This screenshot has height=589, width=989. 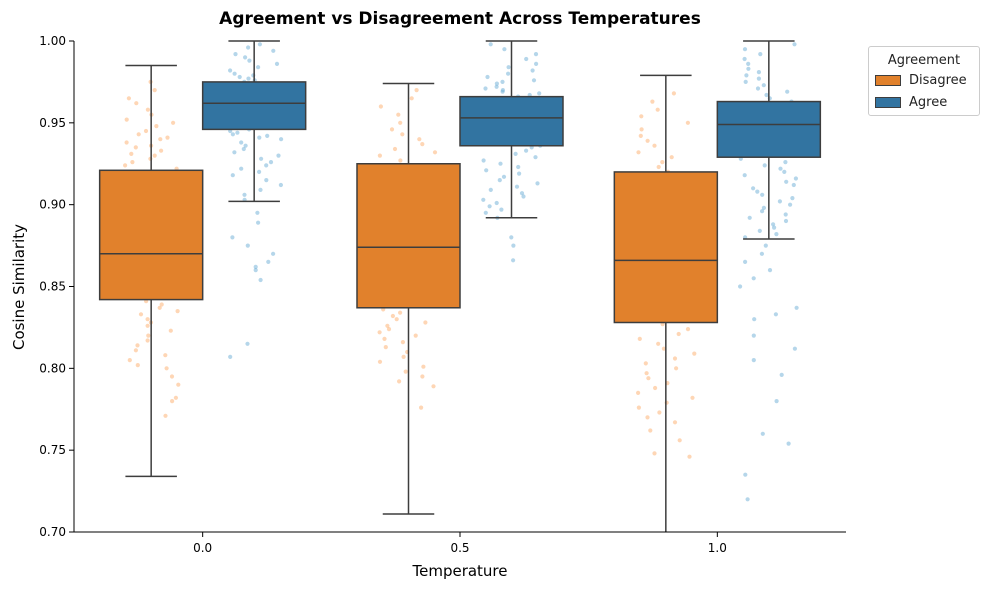 I want to click on point-agree-0.5-67, so click(x=489, y=206).